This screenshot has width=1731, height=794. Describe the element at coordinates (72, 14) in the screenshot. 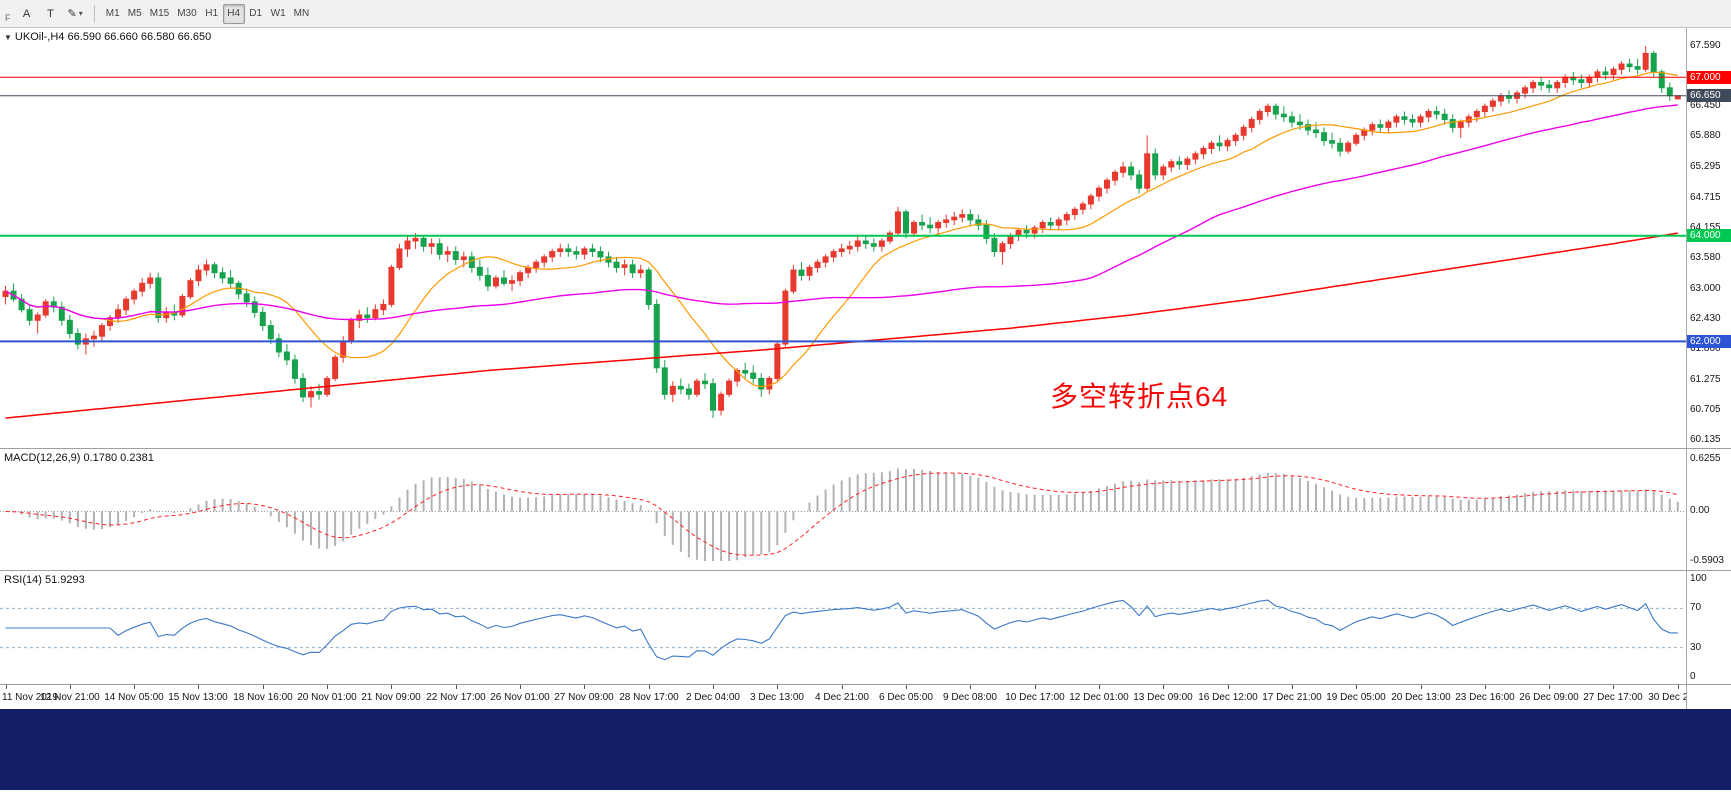

I see `pencil-icon: ✎` at that location.